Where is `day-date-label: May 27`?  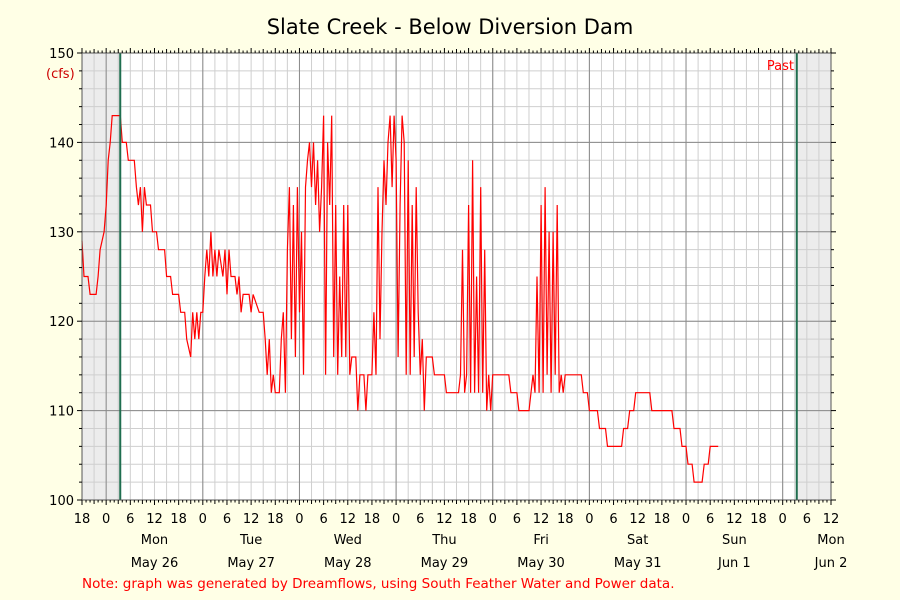 day-date-label: May 27 is located at coordinates (251, 563).